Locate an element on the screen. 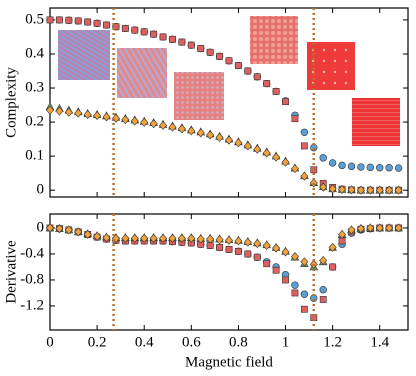  x-axis-label: Magnetic field is located at coordinates (229, 362).